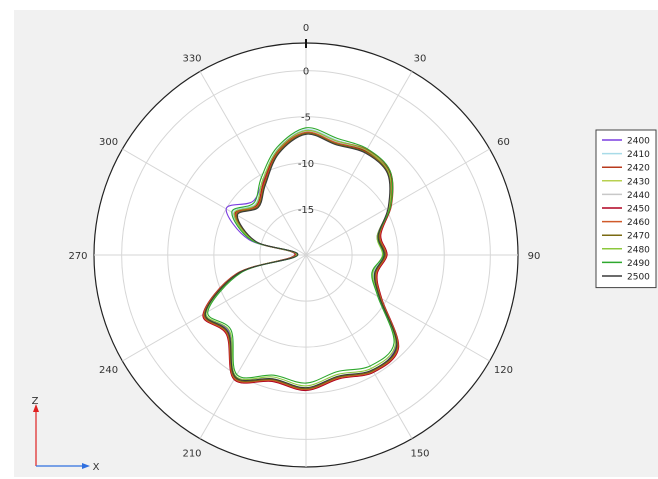 This screenshot has height=479, width=658. Describe the element at coordinates (638, 169) in the screenshot. I see `legend-label: 2420` at that location.